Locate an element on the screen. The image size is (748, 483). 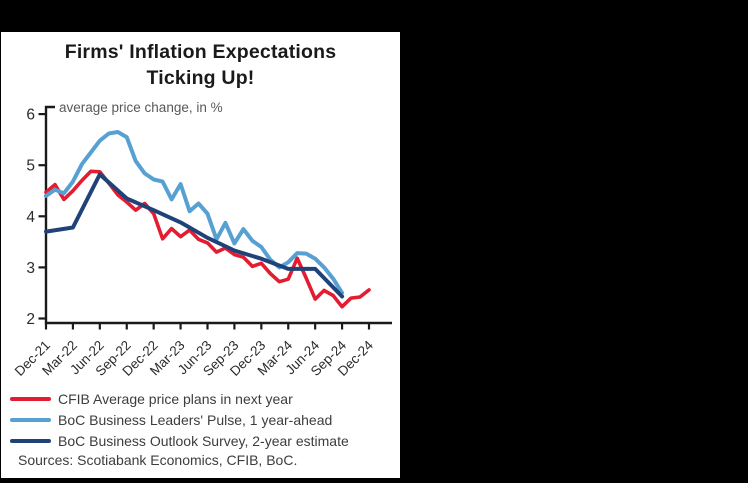
legend-label: CFIB Average price plans in next year is located at coordinates (175, 398).